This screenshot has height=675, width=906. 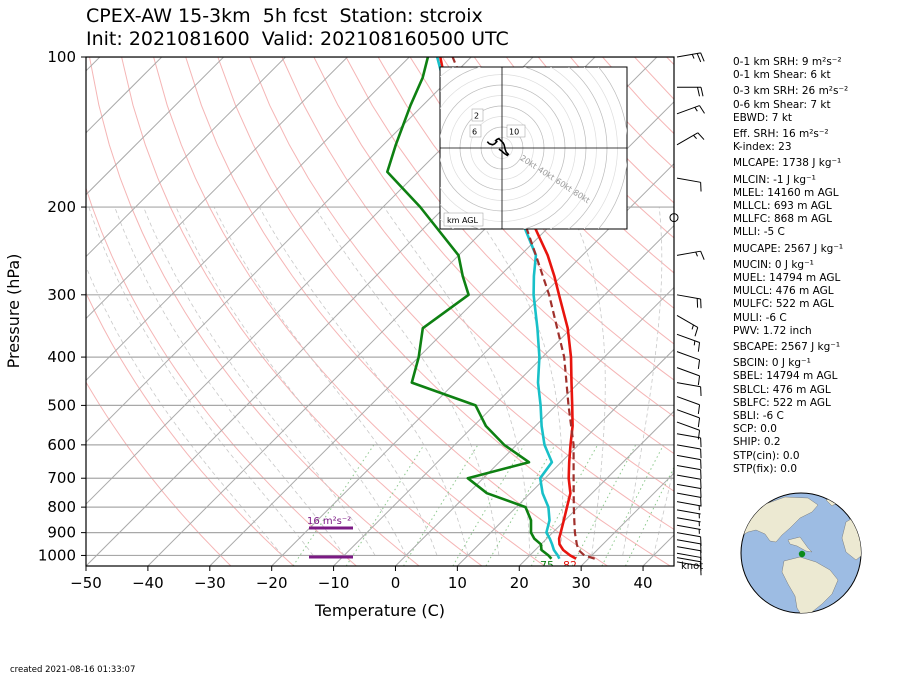 I want to click on srh-label: 16 m²s⁻², so click(x=329, y=521).